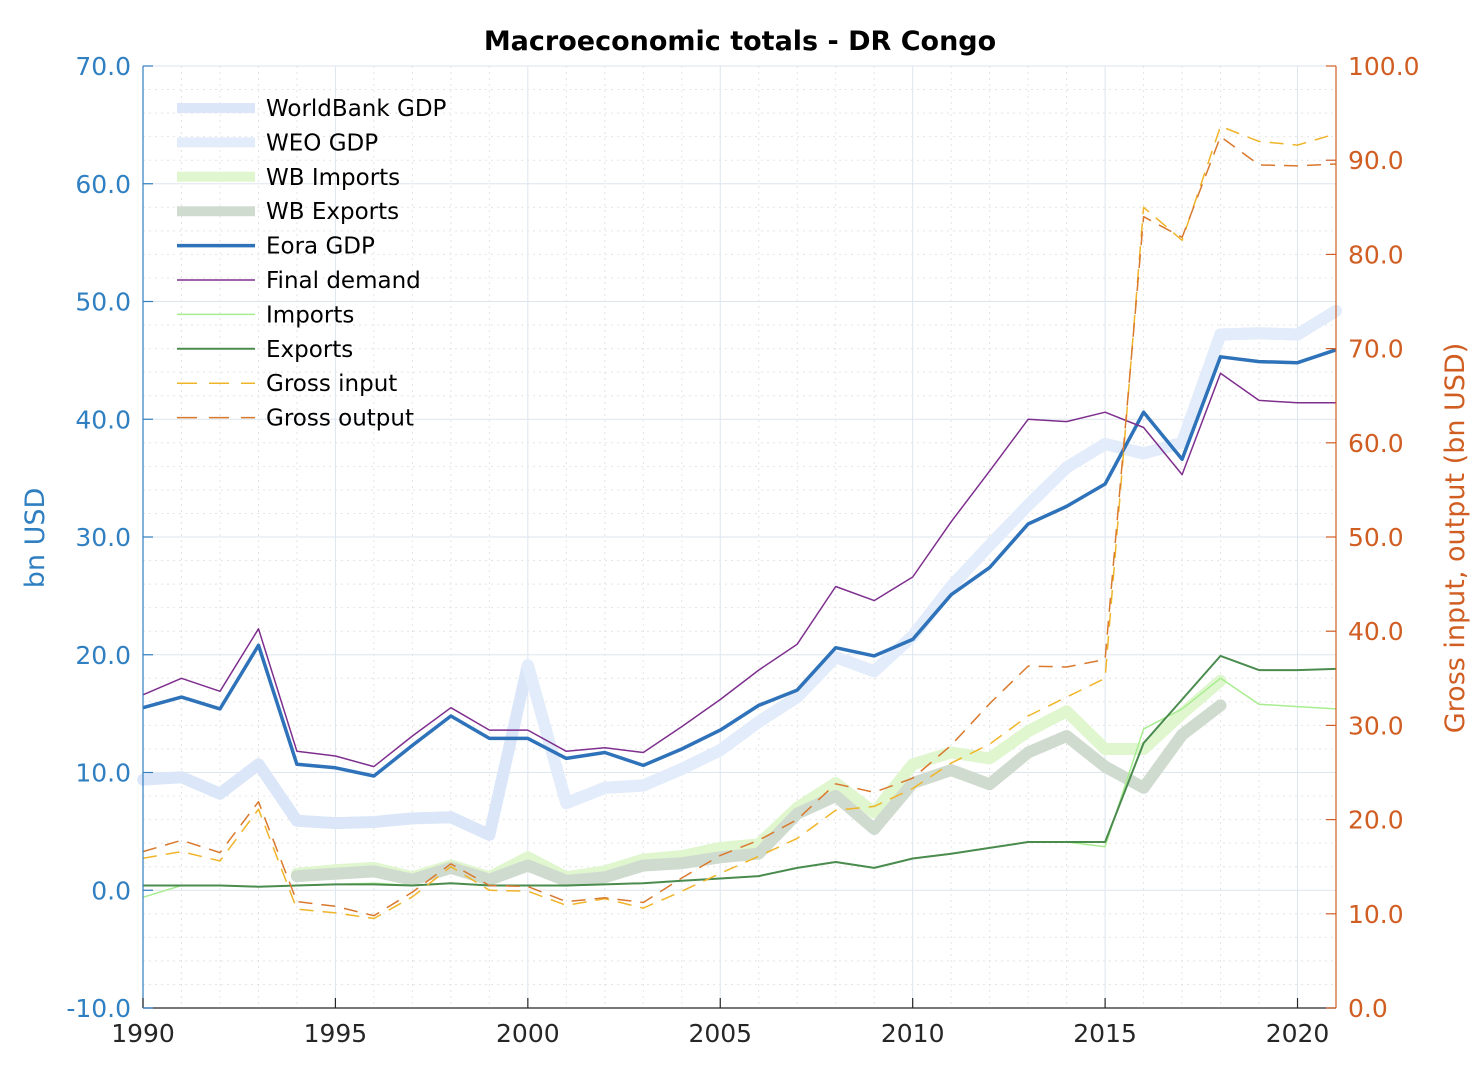  Describe the element at coordinates (309, 350) in the screenshot. I see `legend-label-exports: Exports` at that location.